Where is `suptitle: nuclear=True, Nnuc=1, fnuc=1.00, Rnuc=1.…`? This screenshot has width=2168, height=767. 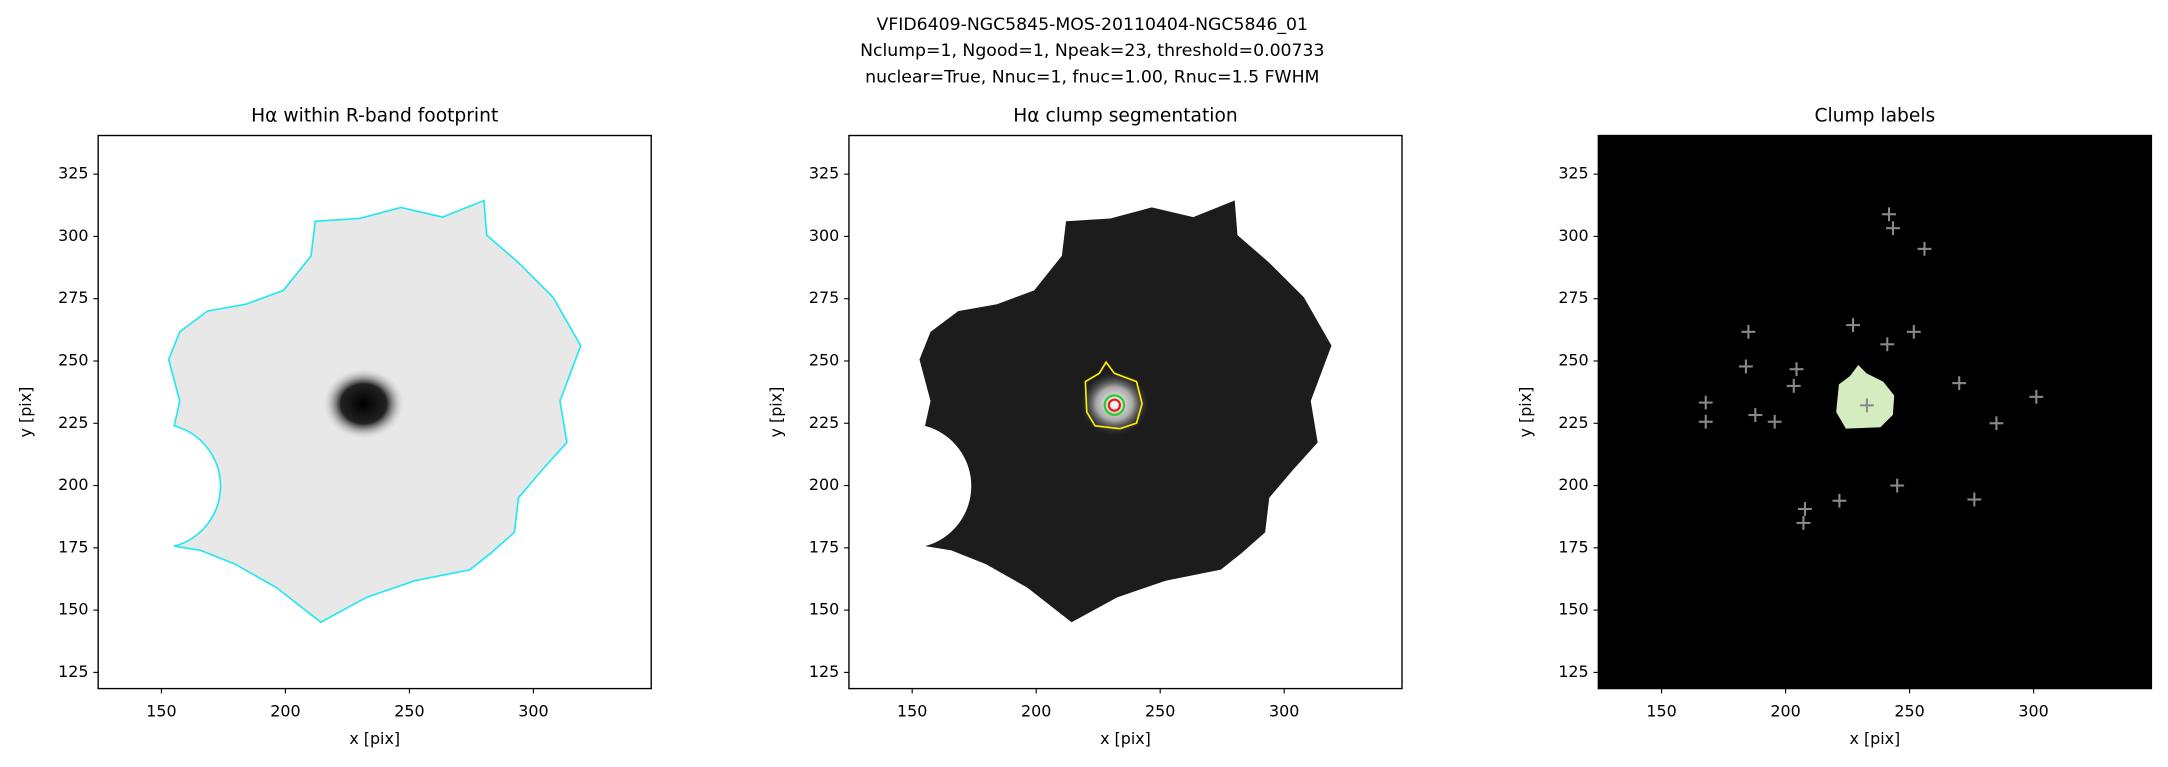 suptitle: nuclear=True, Nnuc=1, fnuc=1.00, Rnuc=1.… is located at coordinates (1092, 77).